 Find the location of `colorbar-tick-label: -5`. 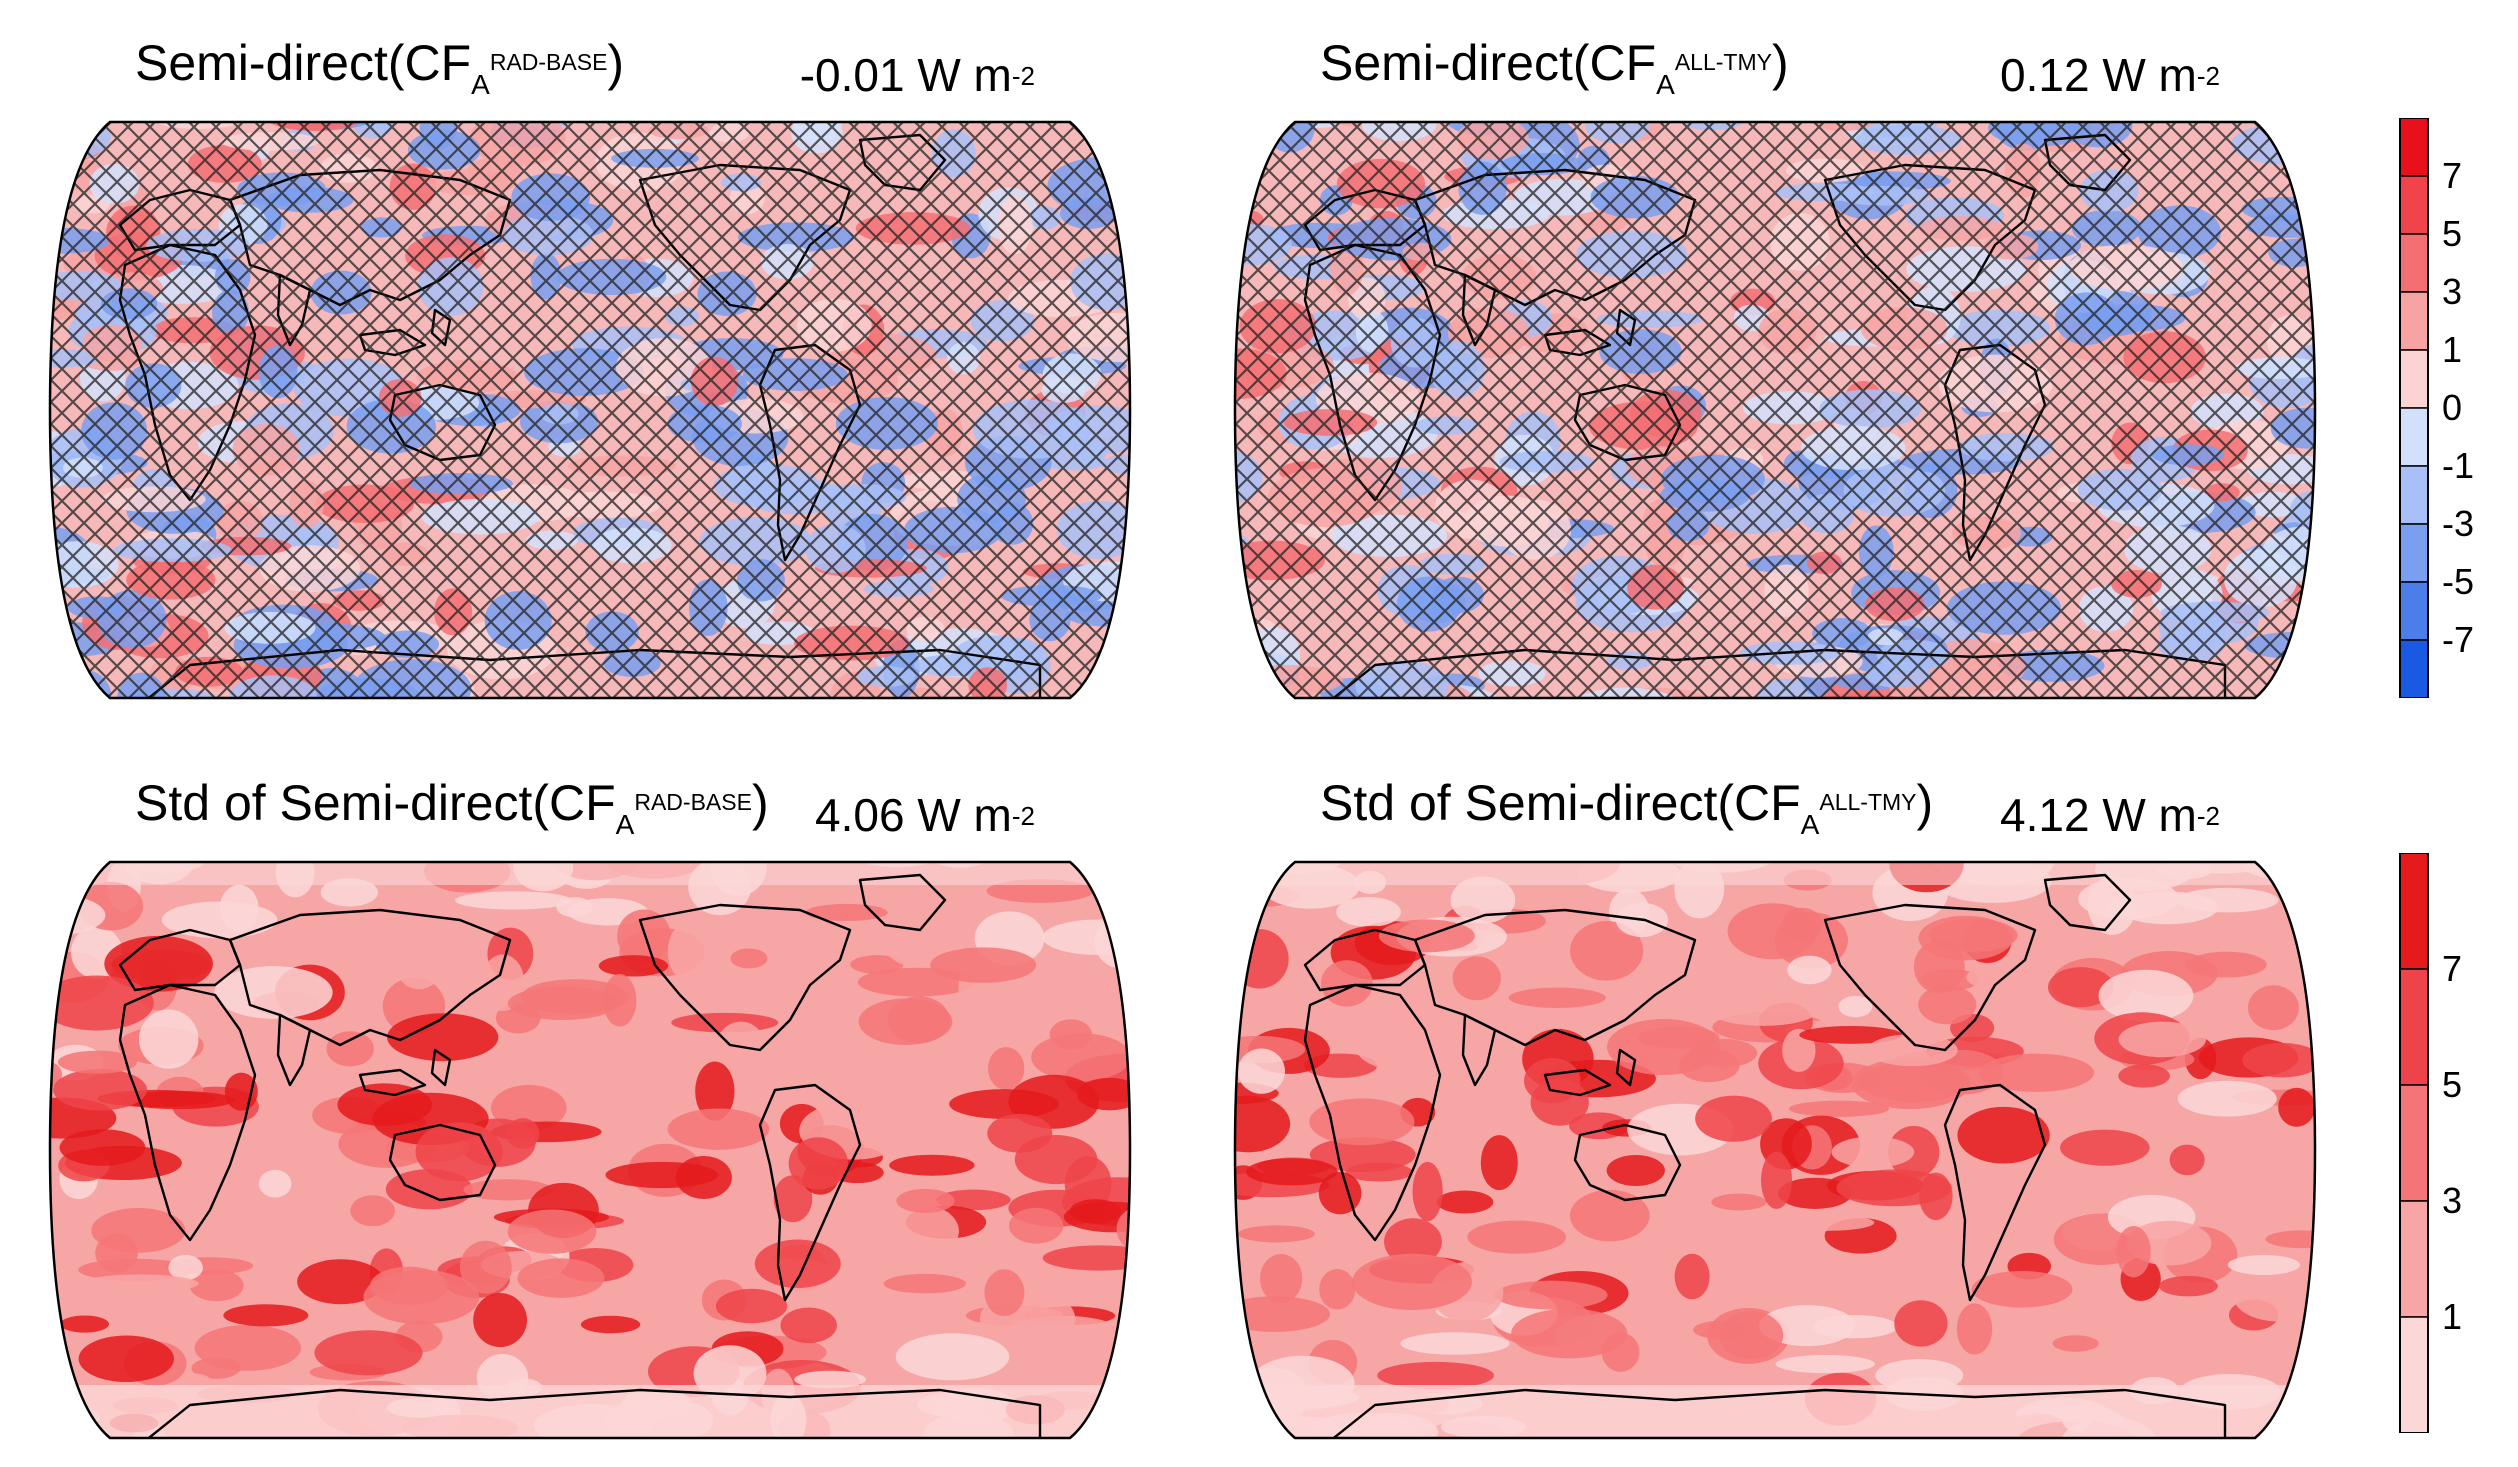

colorbar-tick-label: -5 is located at coordinates (2458, 581).